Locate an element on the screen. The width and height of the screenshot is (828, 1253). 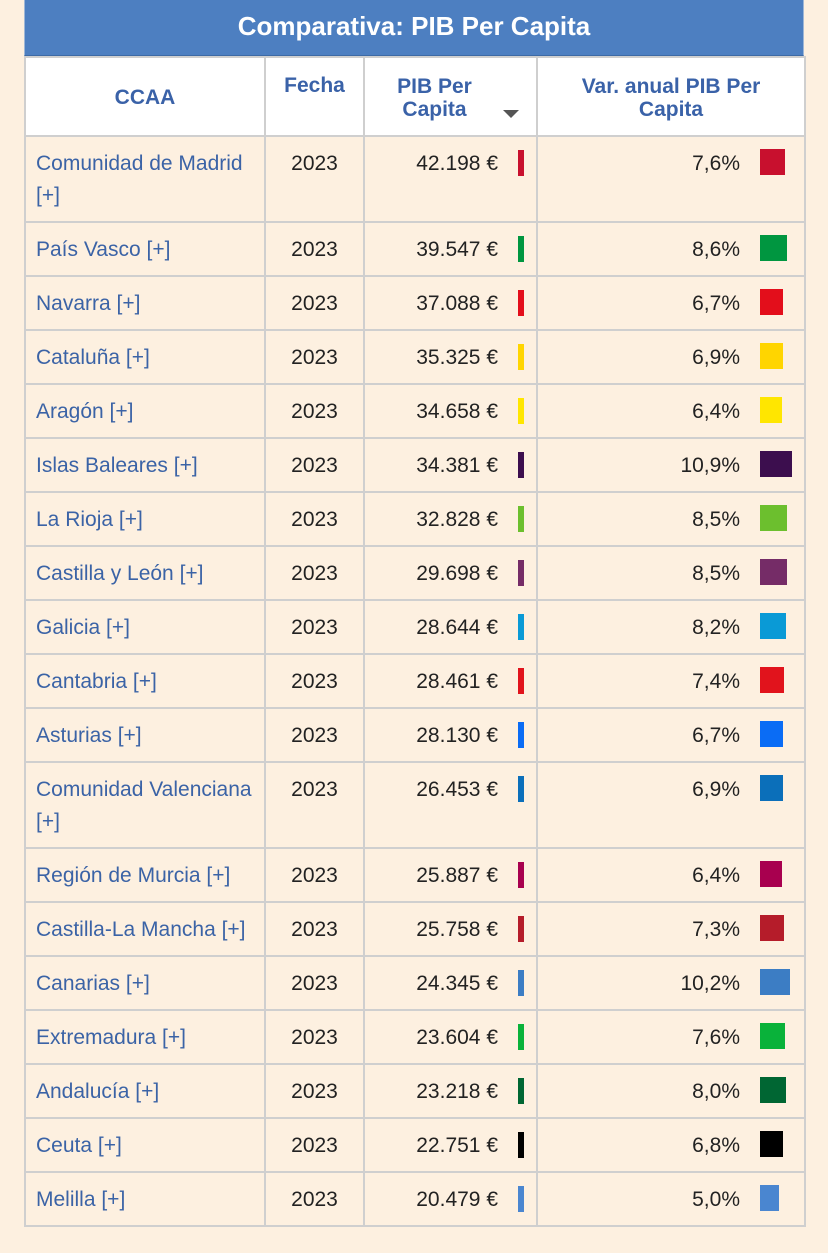
gdp-cell: 24.345 € is located at coordinates (450, 983).